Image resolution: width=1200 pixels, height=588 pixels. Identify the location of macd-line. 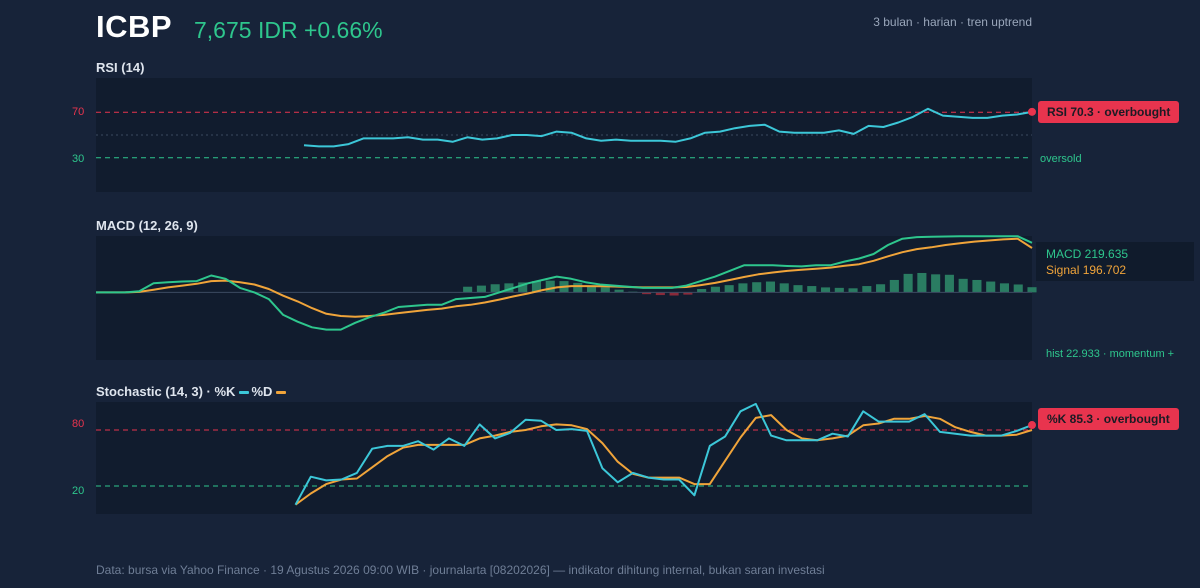
(564, 283).